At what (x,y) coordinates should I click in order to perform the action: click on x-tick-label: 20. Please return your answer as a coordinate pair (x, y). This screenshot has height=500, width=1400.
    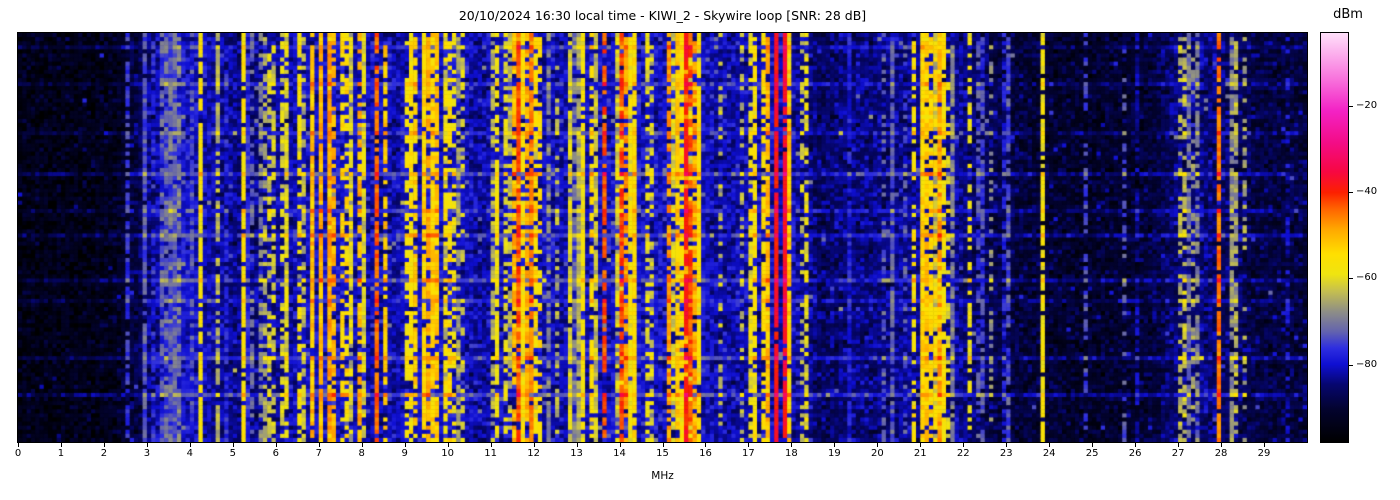
    Looking at the image, I should click on (877, 453).